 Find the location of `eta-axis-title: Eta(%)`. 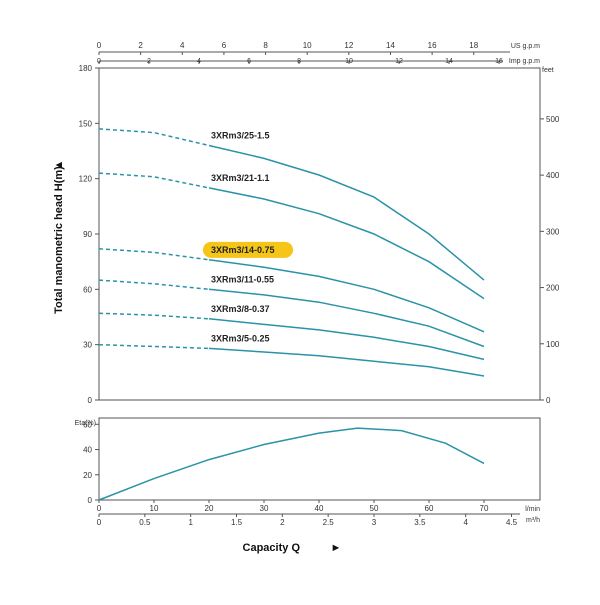

eta-axis-title: Eta(%) is located at coordinates (85, 423).